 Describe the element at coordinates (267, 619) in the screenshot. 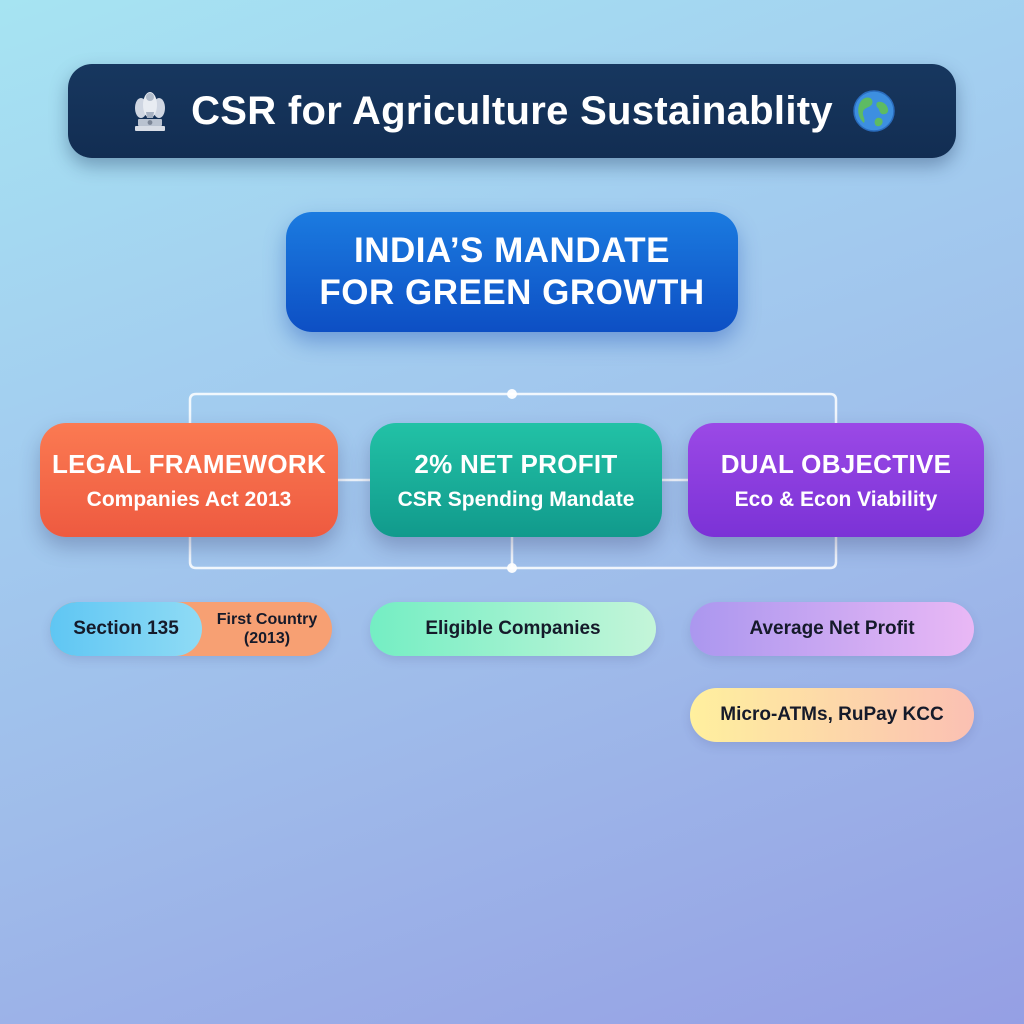

I see `first-country-line-1: First Country` at that location.